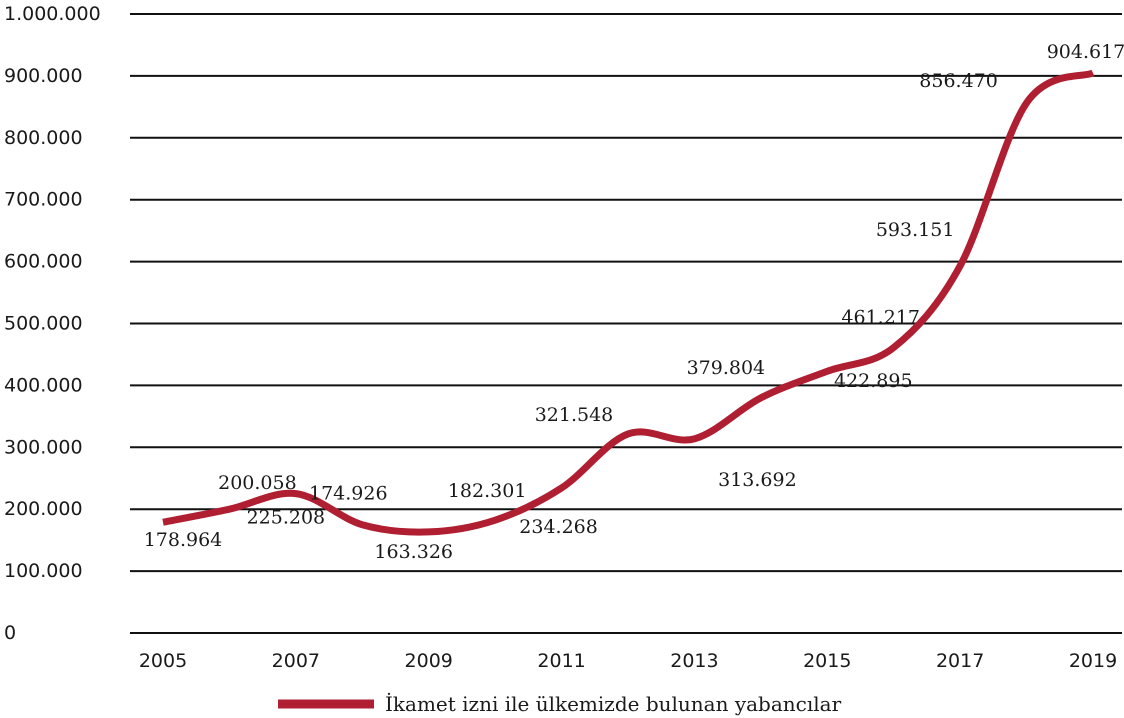 The height and width of the screenshot is (718, 1124). What do you see at coordinates (43, 200) in the screenshot?
I see `y-tick-label: 700.000` at bounding box center [43, 200].